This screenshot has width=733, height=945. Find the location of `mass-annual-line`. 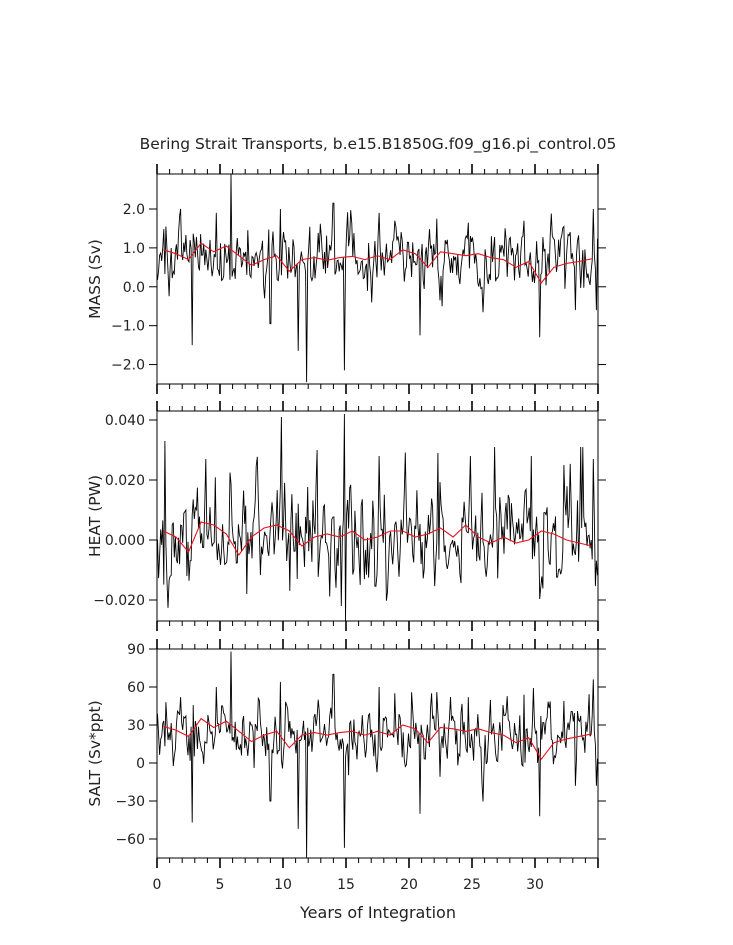

mass-annual-line is located at coordinates (377, 263).